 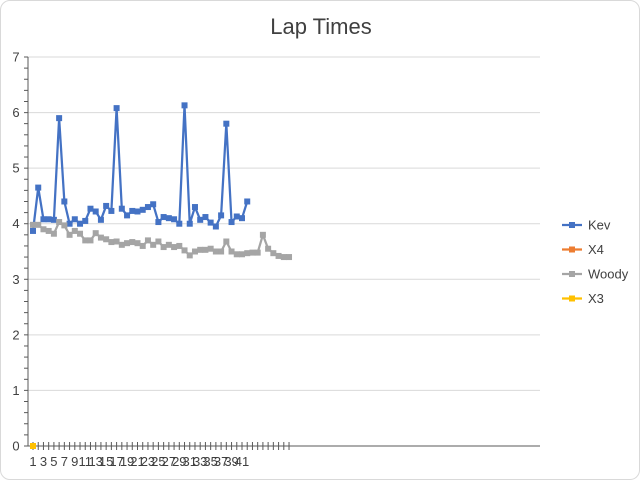 I want to click on x-tick-label: 3, so click(x=43, y=461).